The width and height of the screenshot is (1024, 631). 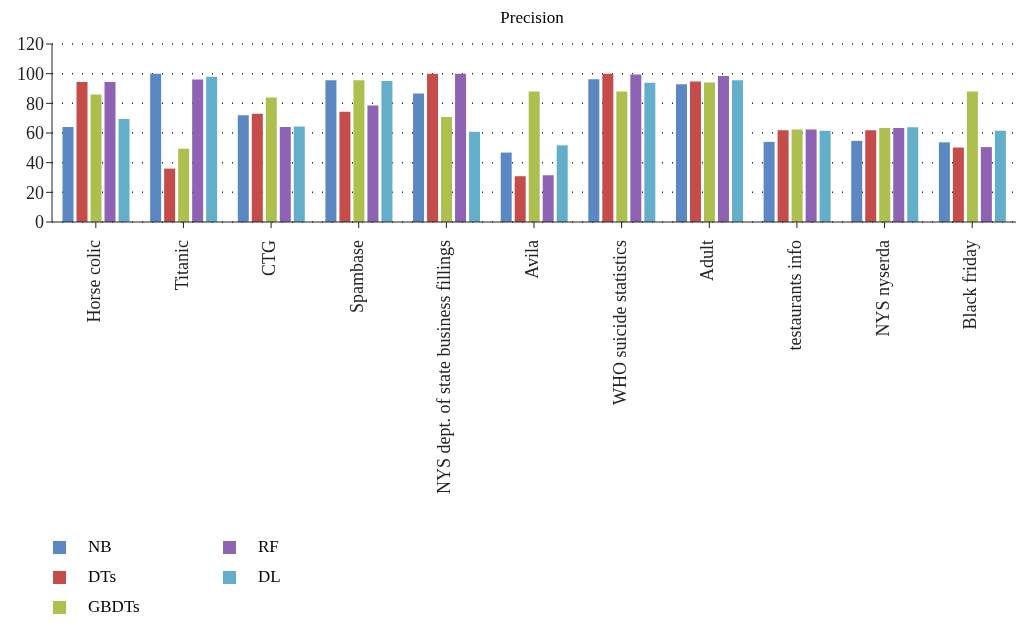 I want to click on x-tick-label: Black friday, so click(x=970, y=285).